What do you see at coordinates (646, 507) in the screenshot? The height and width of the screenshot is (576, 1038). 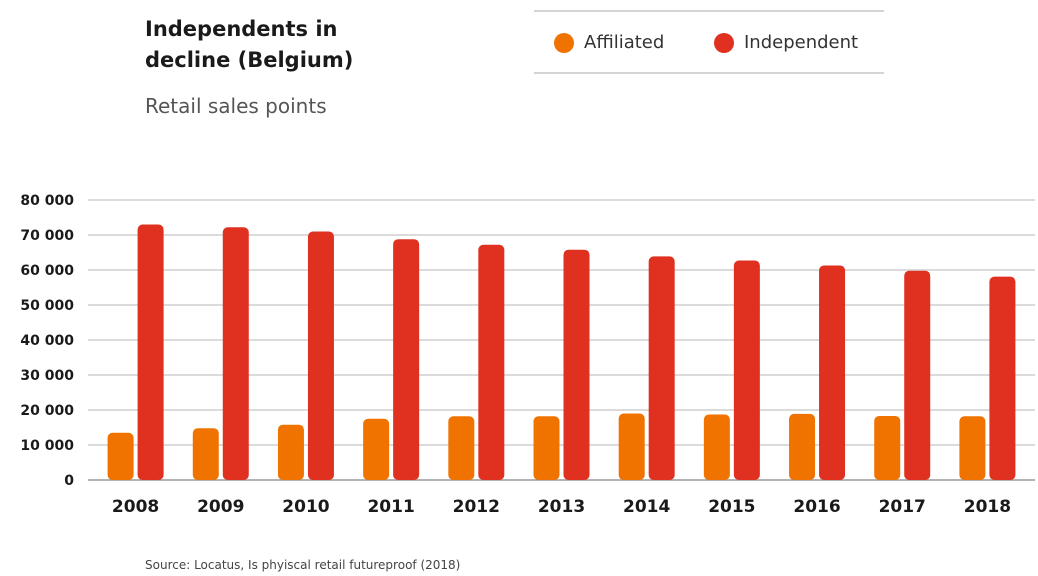 I see `x-tick-label: 2014` at bounding box center [646, 507].